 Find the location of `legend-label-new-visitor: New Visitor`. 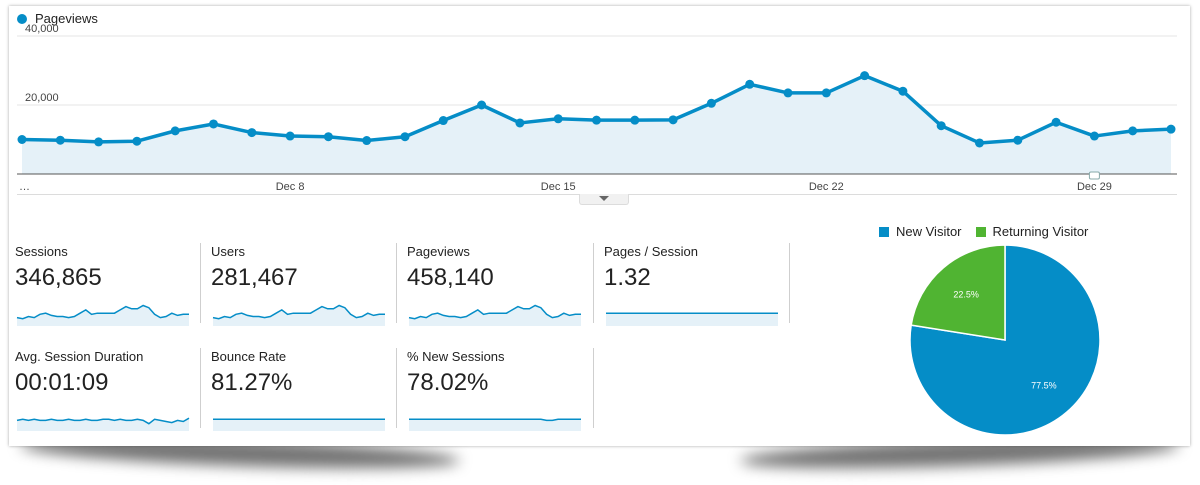

legend-label-new-visitor: New Visitor is located at coordinates (929, 231).